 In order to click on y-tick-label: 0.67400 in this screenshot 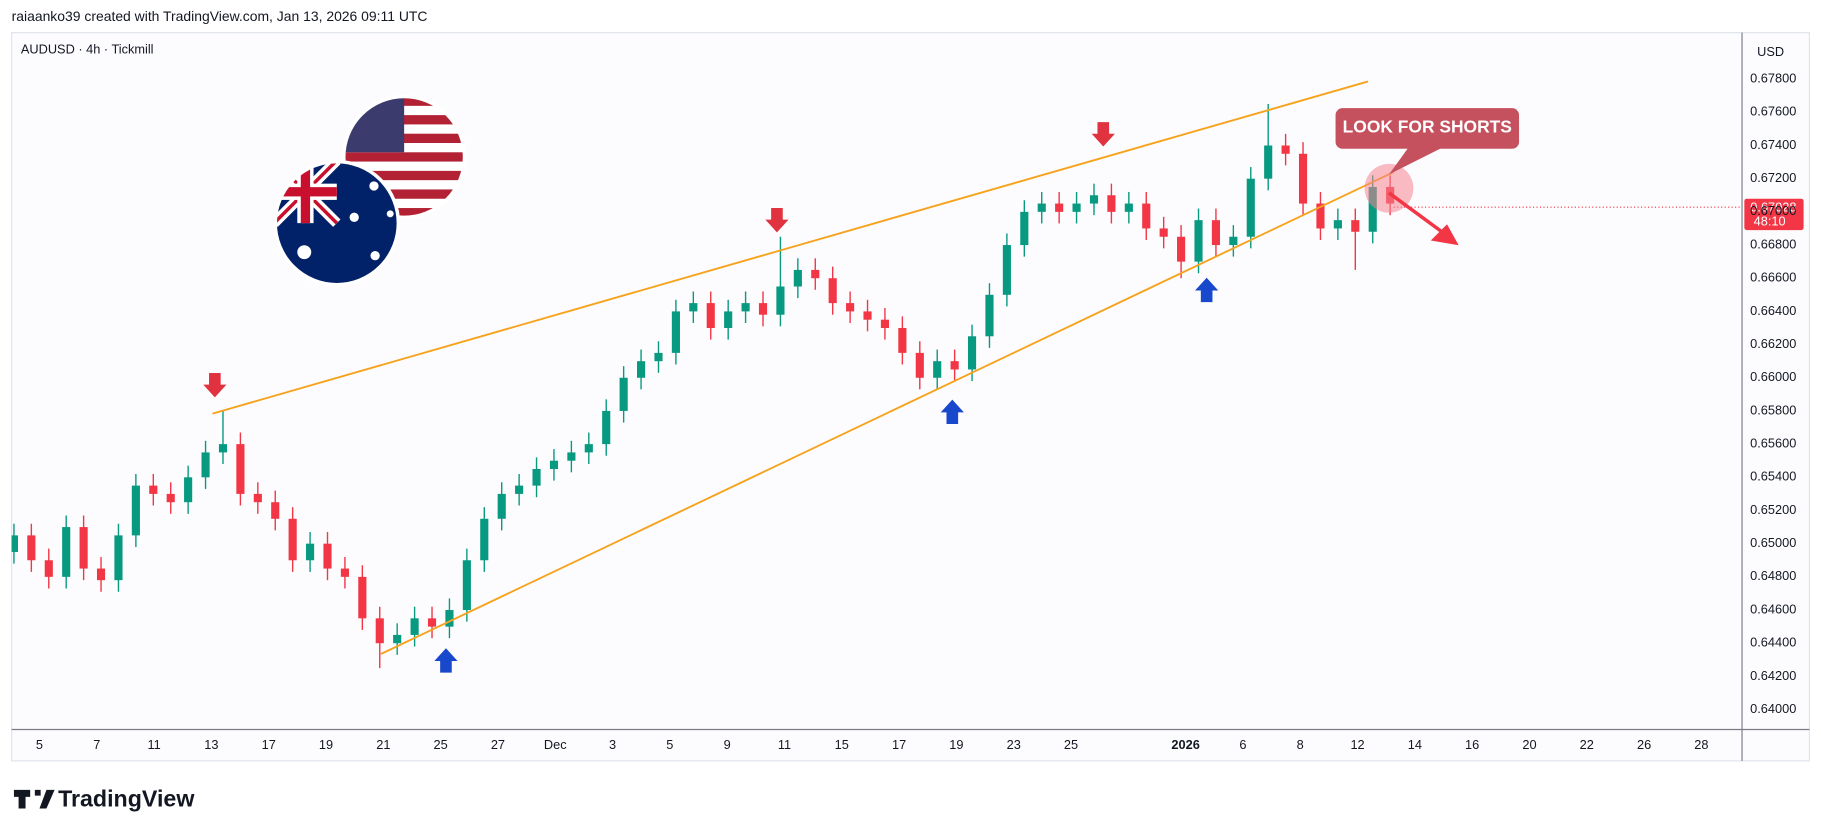, I will do `click(1773, 144)`.